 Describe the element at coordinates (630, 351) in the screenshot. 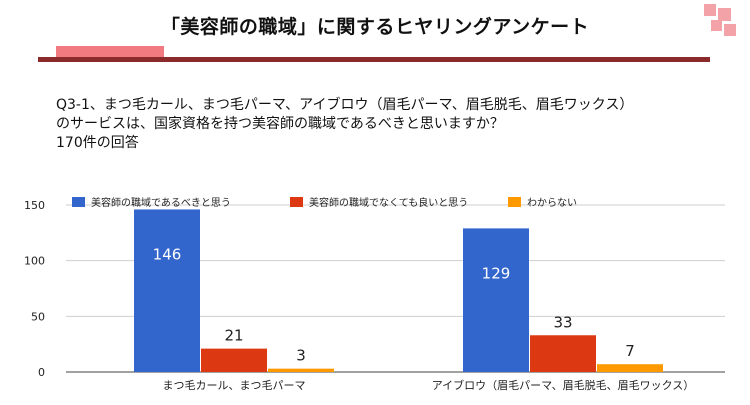

I see `data-label: 7` at that location.